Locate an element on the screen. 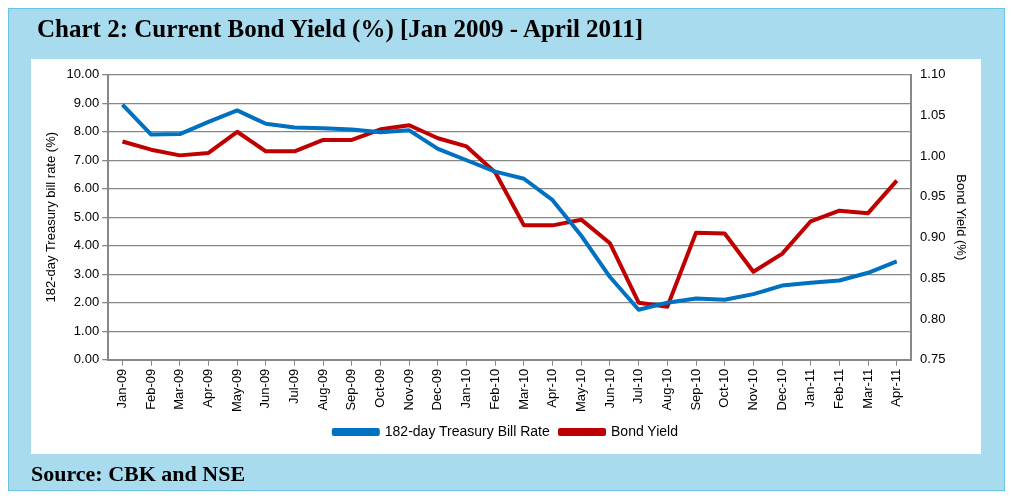 The width and height of the screenshot is (1013, 499). y2-tick-label: 0.85 is located at coordinates (933, 277).